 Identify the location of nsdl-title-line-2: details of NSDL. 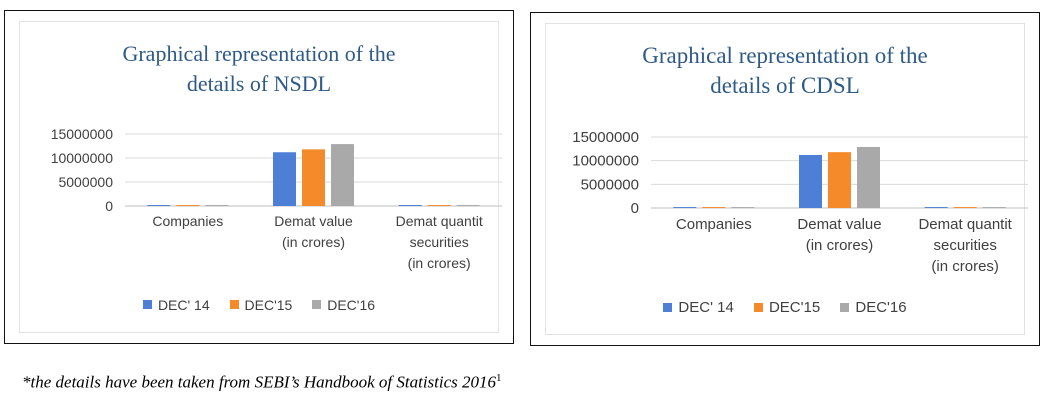
(259, 83).